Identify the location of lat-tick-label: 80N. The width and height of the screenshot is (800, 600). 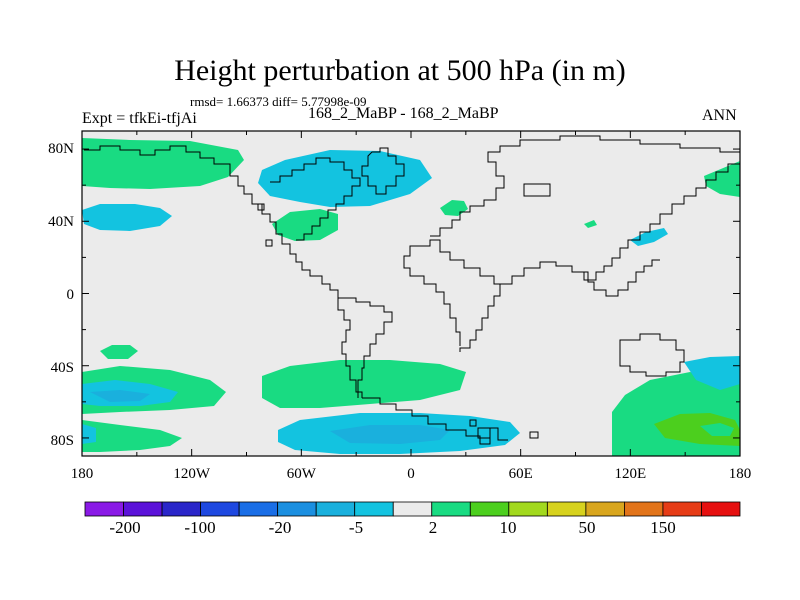
(61, 149).